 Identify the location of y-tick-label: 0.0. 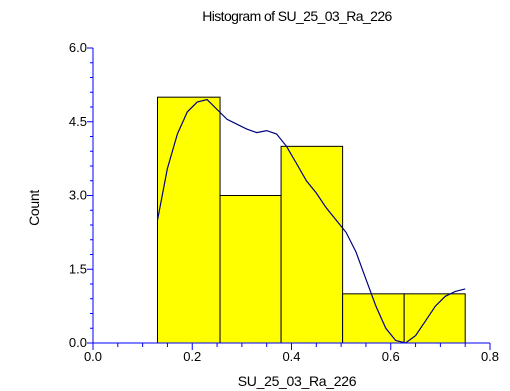
(78, 342).